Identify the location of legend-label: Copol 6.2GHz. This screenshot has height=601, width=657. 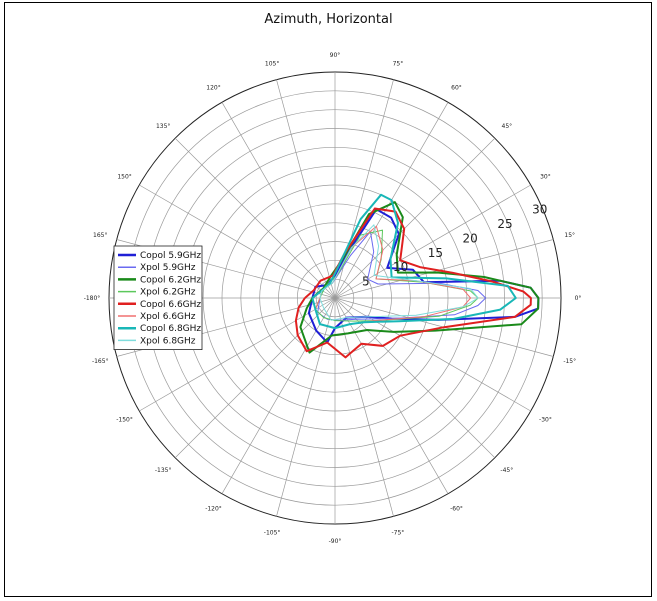
(170, 280).